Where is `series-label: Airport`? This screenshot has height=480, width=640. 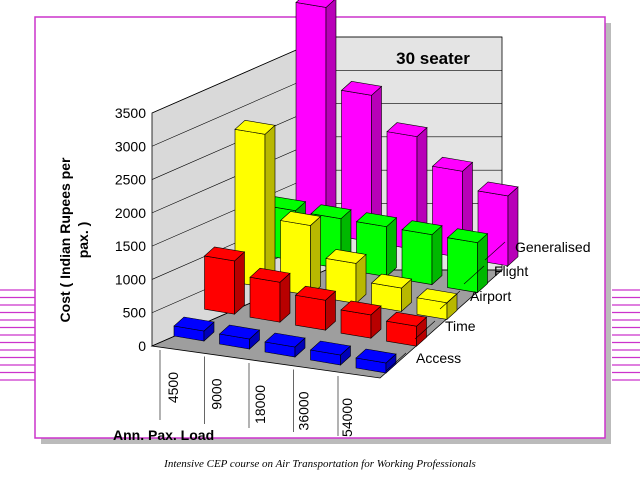 series-label: Airport is located at coordinates (490, 296).